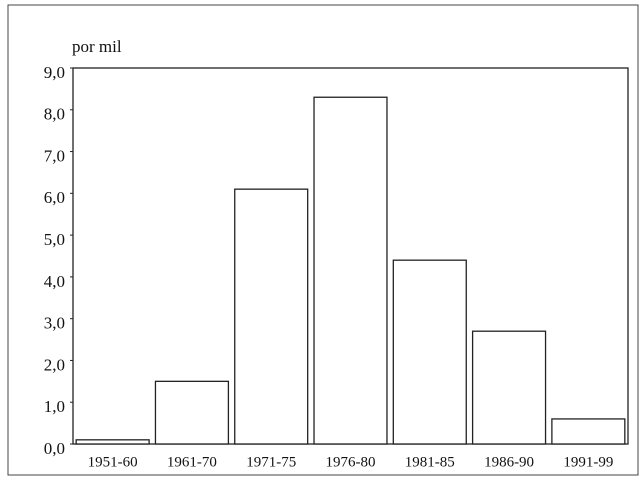 This screenshot has height=481, width=644. Describe the element at coordinates (351, 462) in the screenshot. I see `x-tick-label: 1976-80` at that location.